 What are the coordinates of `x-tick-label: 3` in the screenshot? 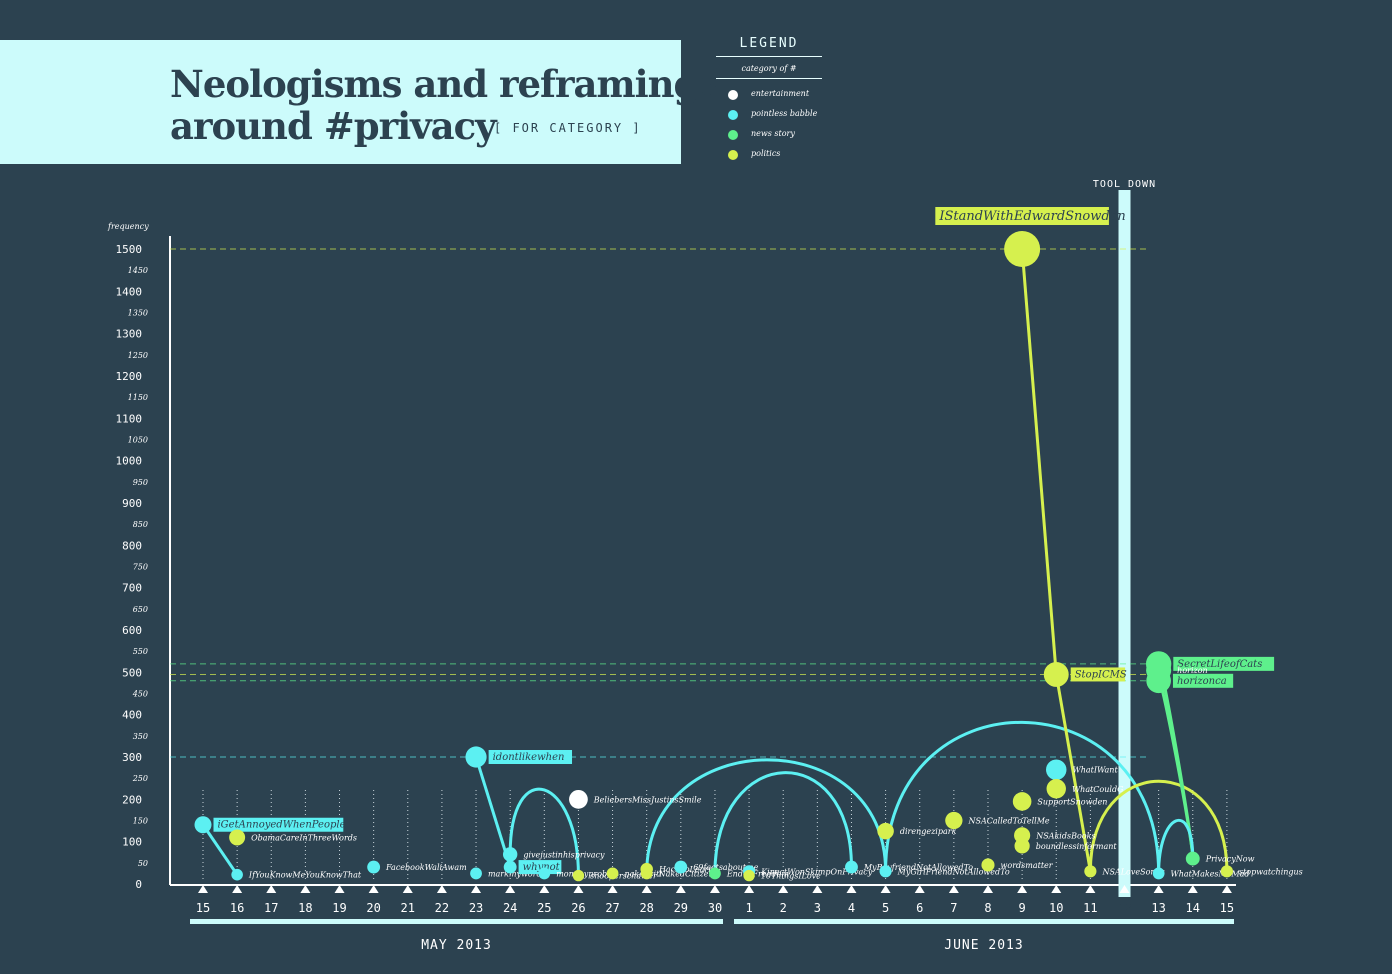 It's located at (817, 908).